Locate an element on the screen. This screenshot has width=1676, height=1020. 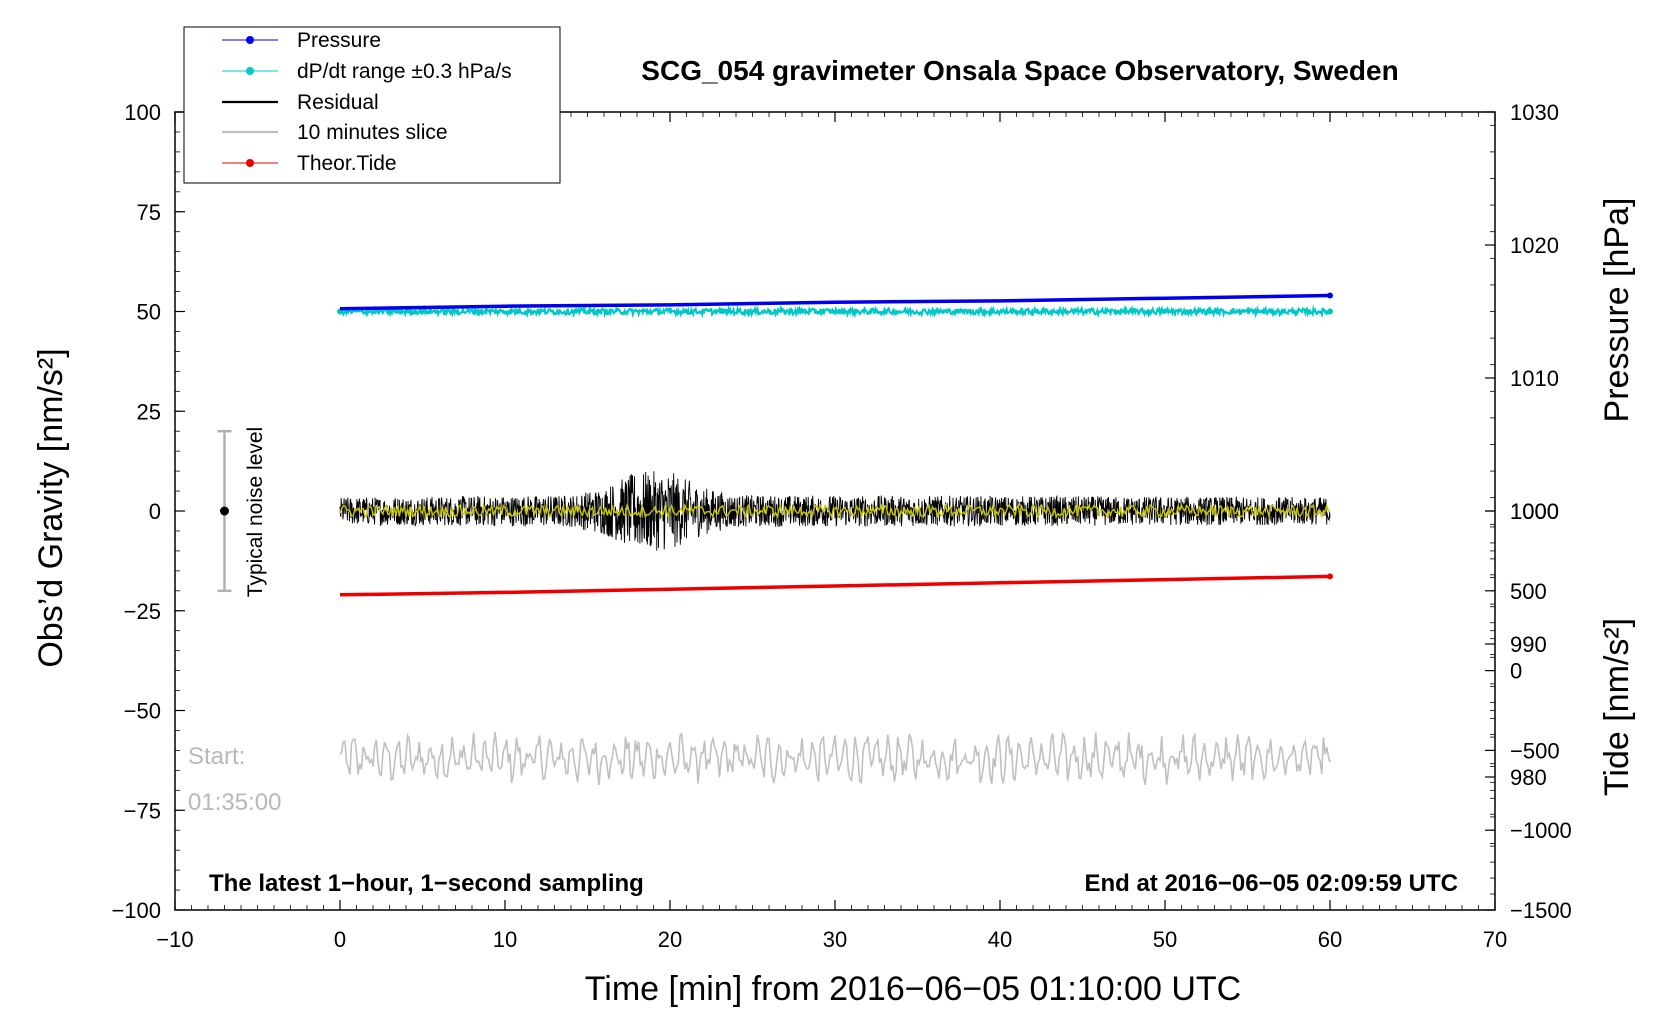
end-time-note: End at 2016−06−05 02:09:59 UTC is located at coordinates (1271, 883).